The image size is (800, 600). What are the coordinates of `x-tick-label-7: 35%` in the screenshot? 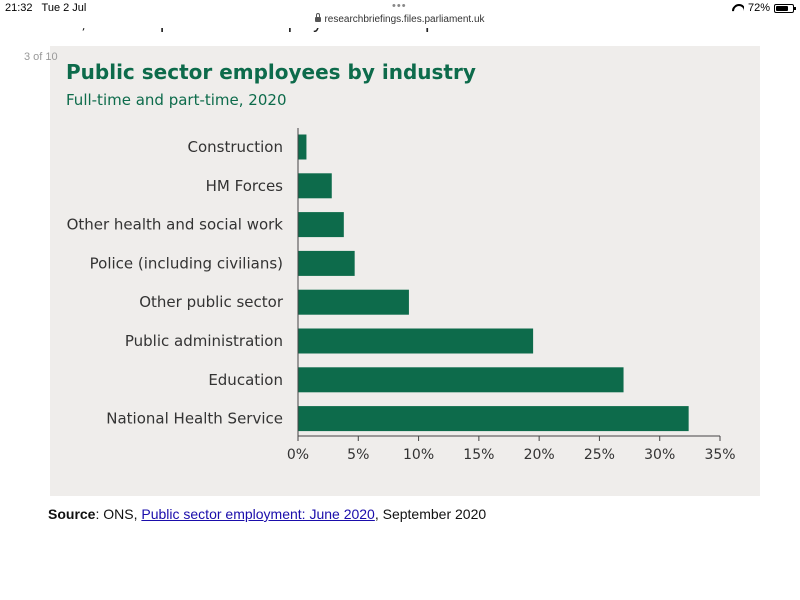 It's located at (719, 455).